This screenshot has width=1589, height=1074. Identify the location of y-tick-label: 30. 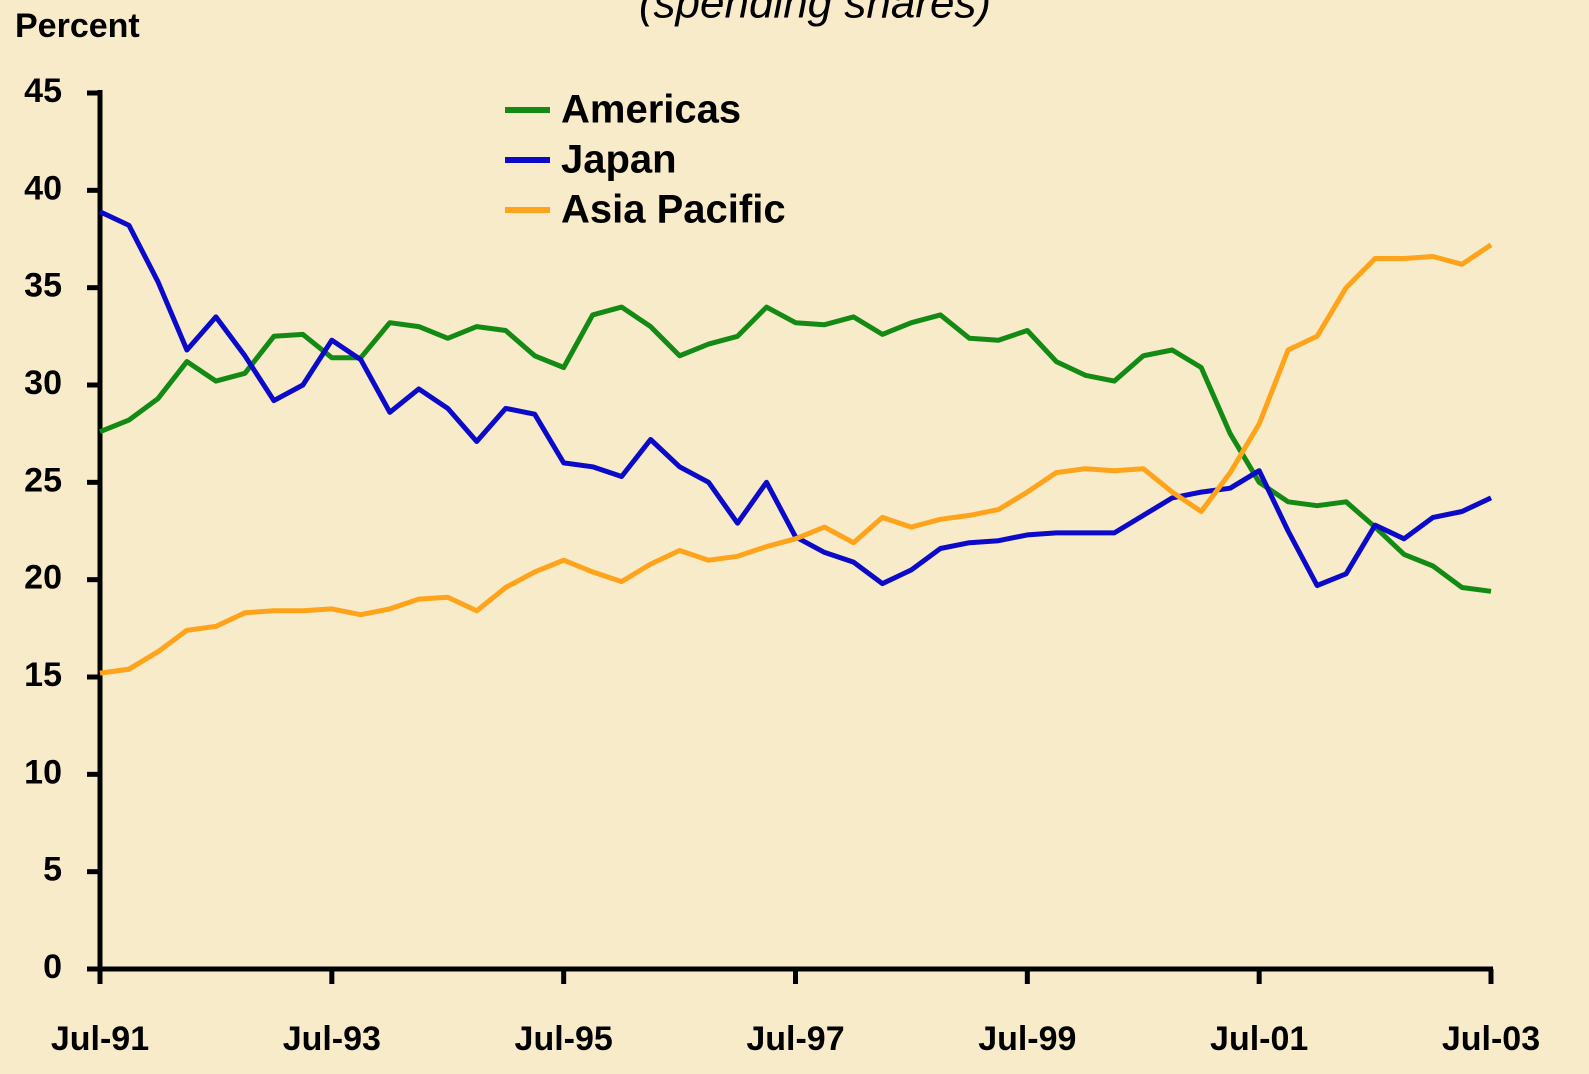
(43, 383).